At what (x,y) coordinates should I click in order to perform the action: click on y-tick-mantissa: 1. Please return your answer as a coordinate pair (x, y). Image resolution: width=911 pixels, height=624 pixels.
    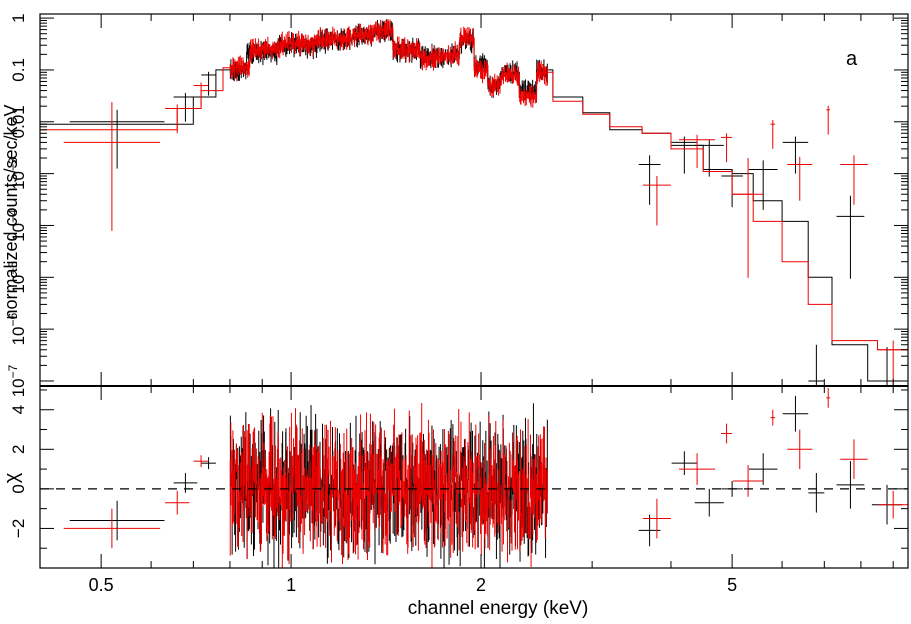
    Looking at the image, I should click on (18, 17).